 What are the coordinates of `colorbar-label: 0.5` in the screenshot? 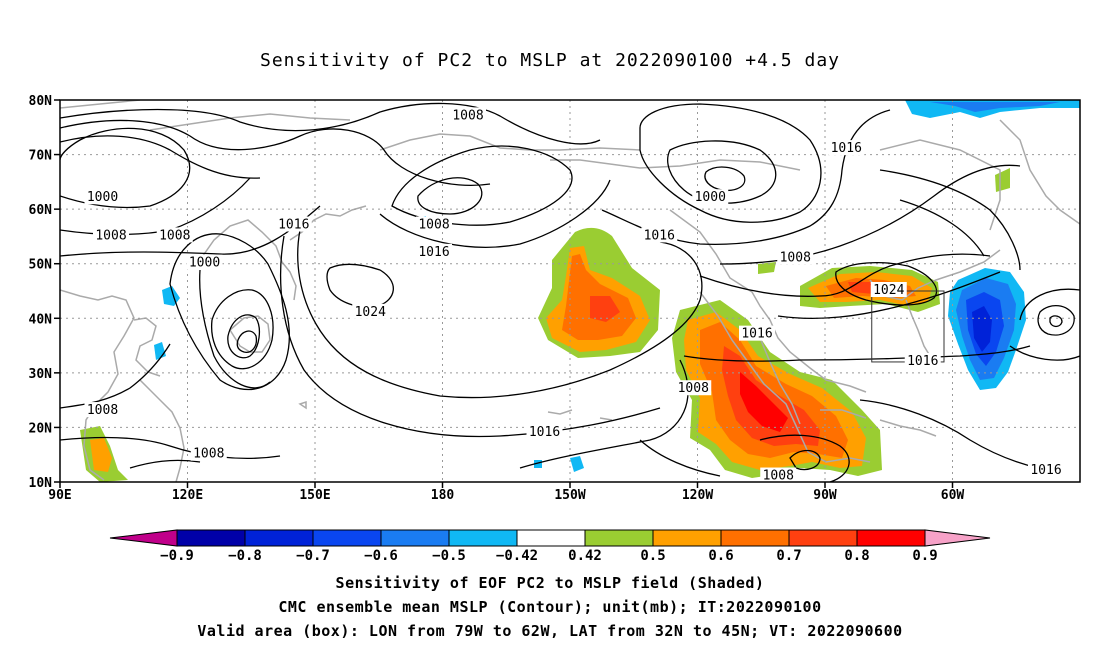 It's located at (652, 556).